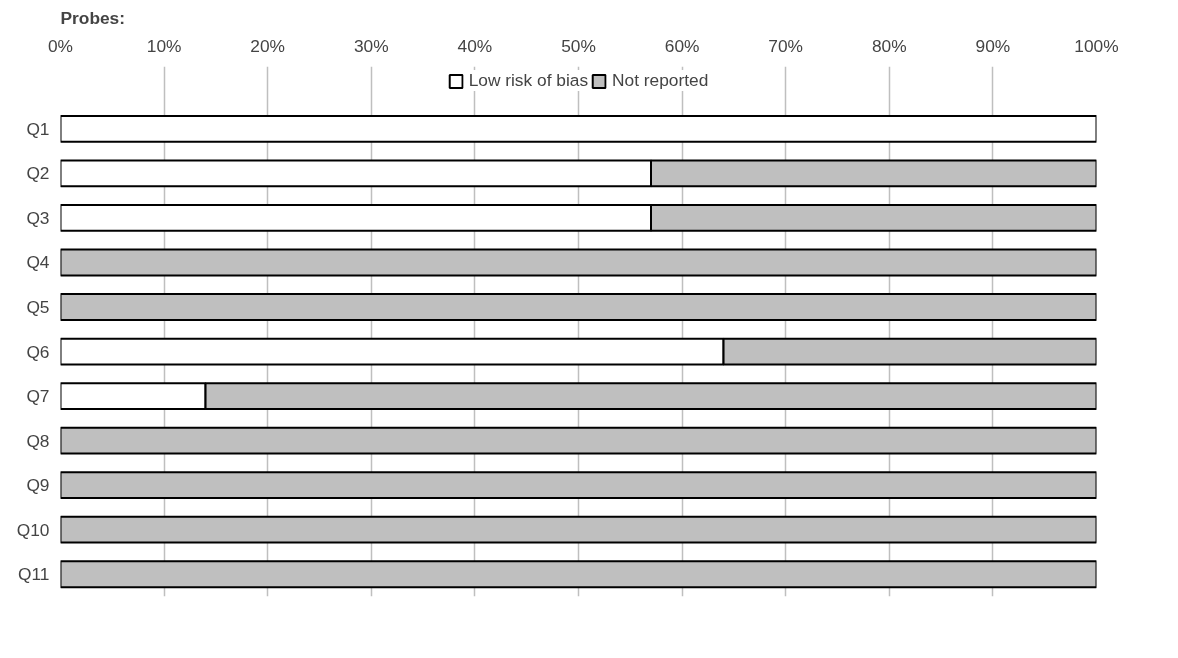 The image size is (1178, 658). What do you see at coordinates (1096, 45) in the screenshot?
I see `x-tick-label: 100%` at bounding box center [1096, 45].